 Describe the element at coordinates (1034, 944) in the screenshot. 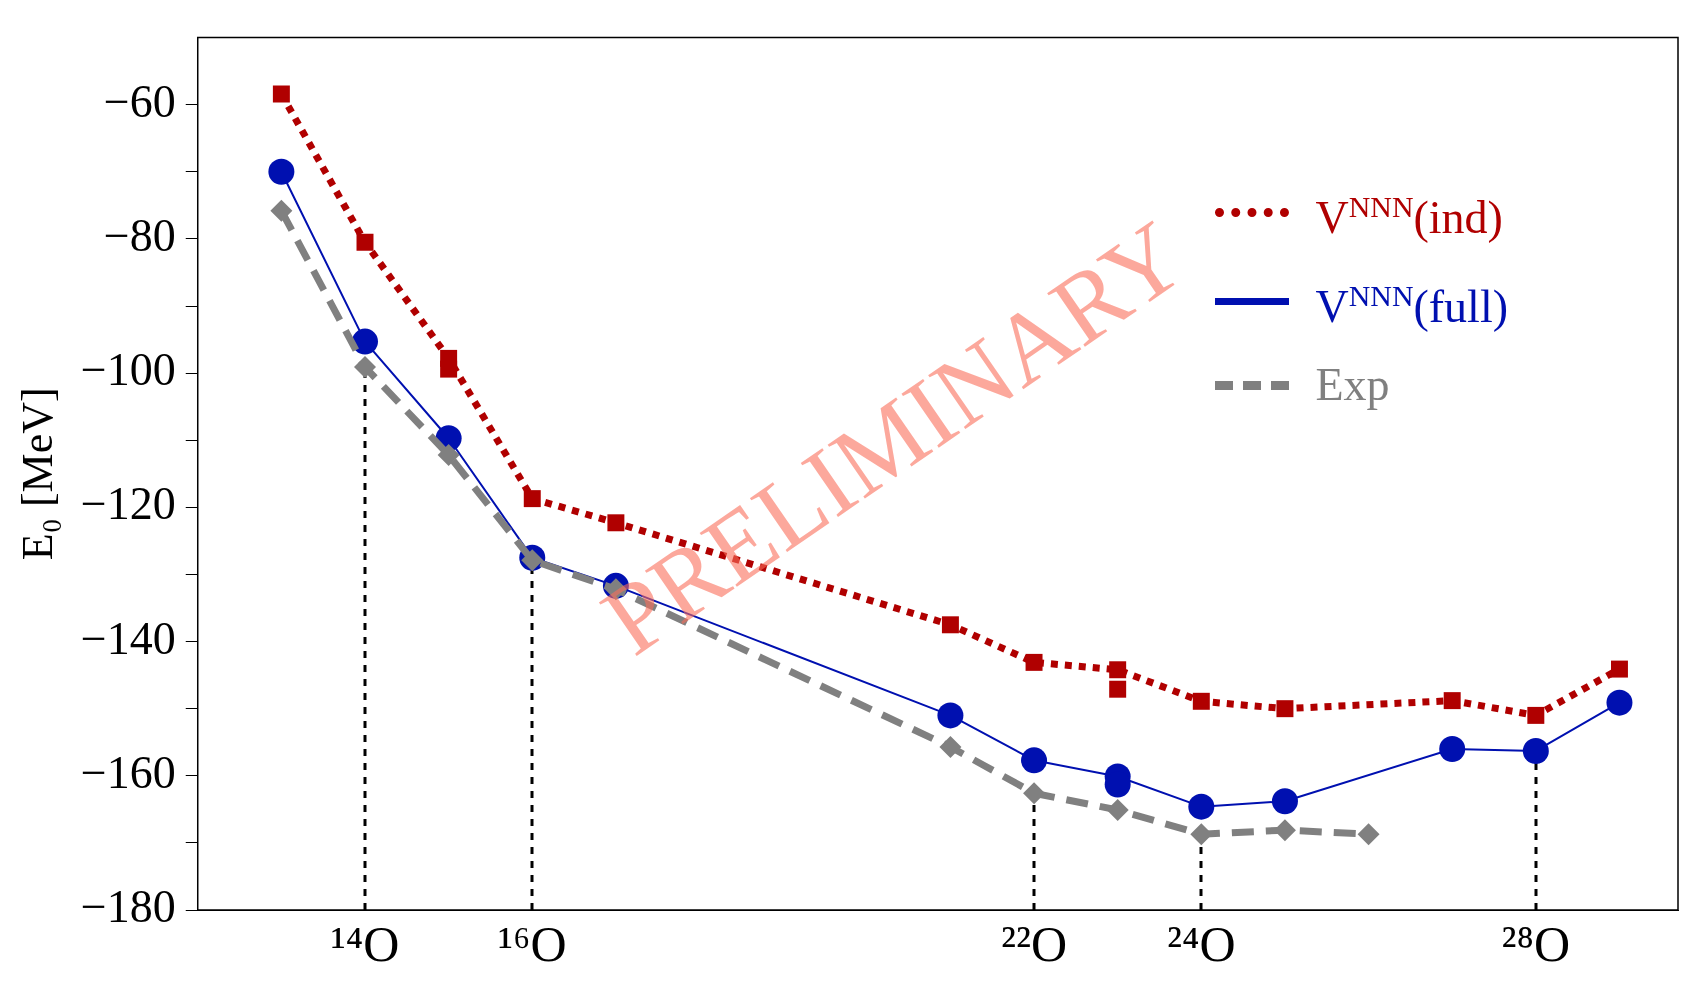

I see `x-tick-label: ²²O` at that location.